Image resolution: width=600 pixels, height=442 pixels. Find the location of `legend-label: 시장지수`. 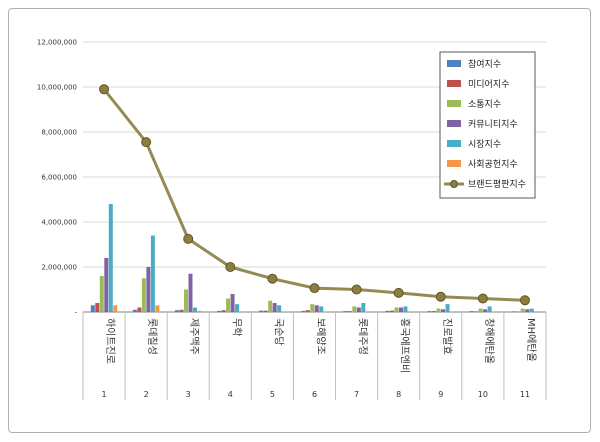

legend-label: 시장지수 is located at coordinates (484, 144).